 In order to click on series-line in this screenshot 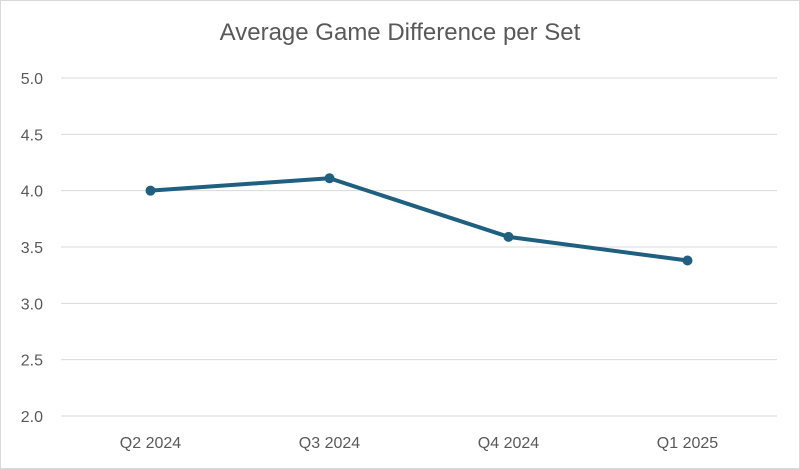, I will do `click(419, 219)`.